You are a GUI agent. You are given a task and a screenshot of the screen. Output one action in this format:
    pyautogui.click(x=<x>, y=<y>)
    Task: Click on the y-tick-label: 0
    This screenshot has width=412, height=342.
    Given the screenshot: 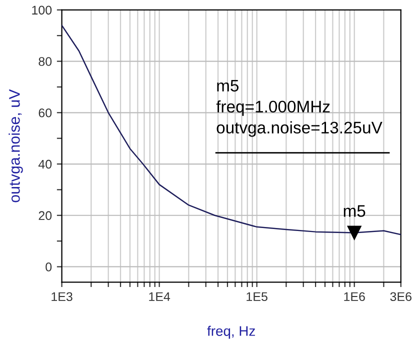 What is the action you would take?
    pyautogui.click(x=49, y=267)
    